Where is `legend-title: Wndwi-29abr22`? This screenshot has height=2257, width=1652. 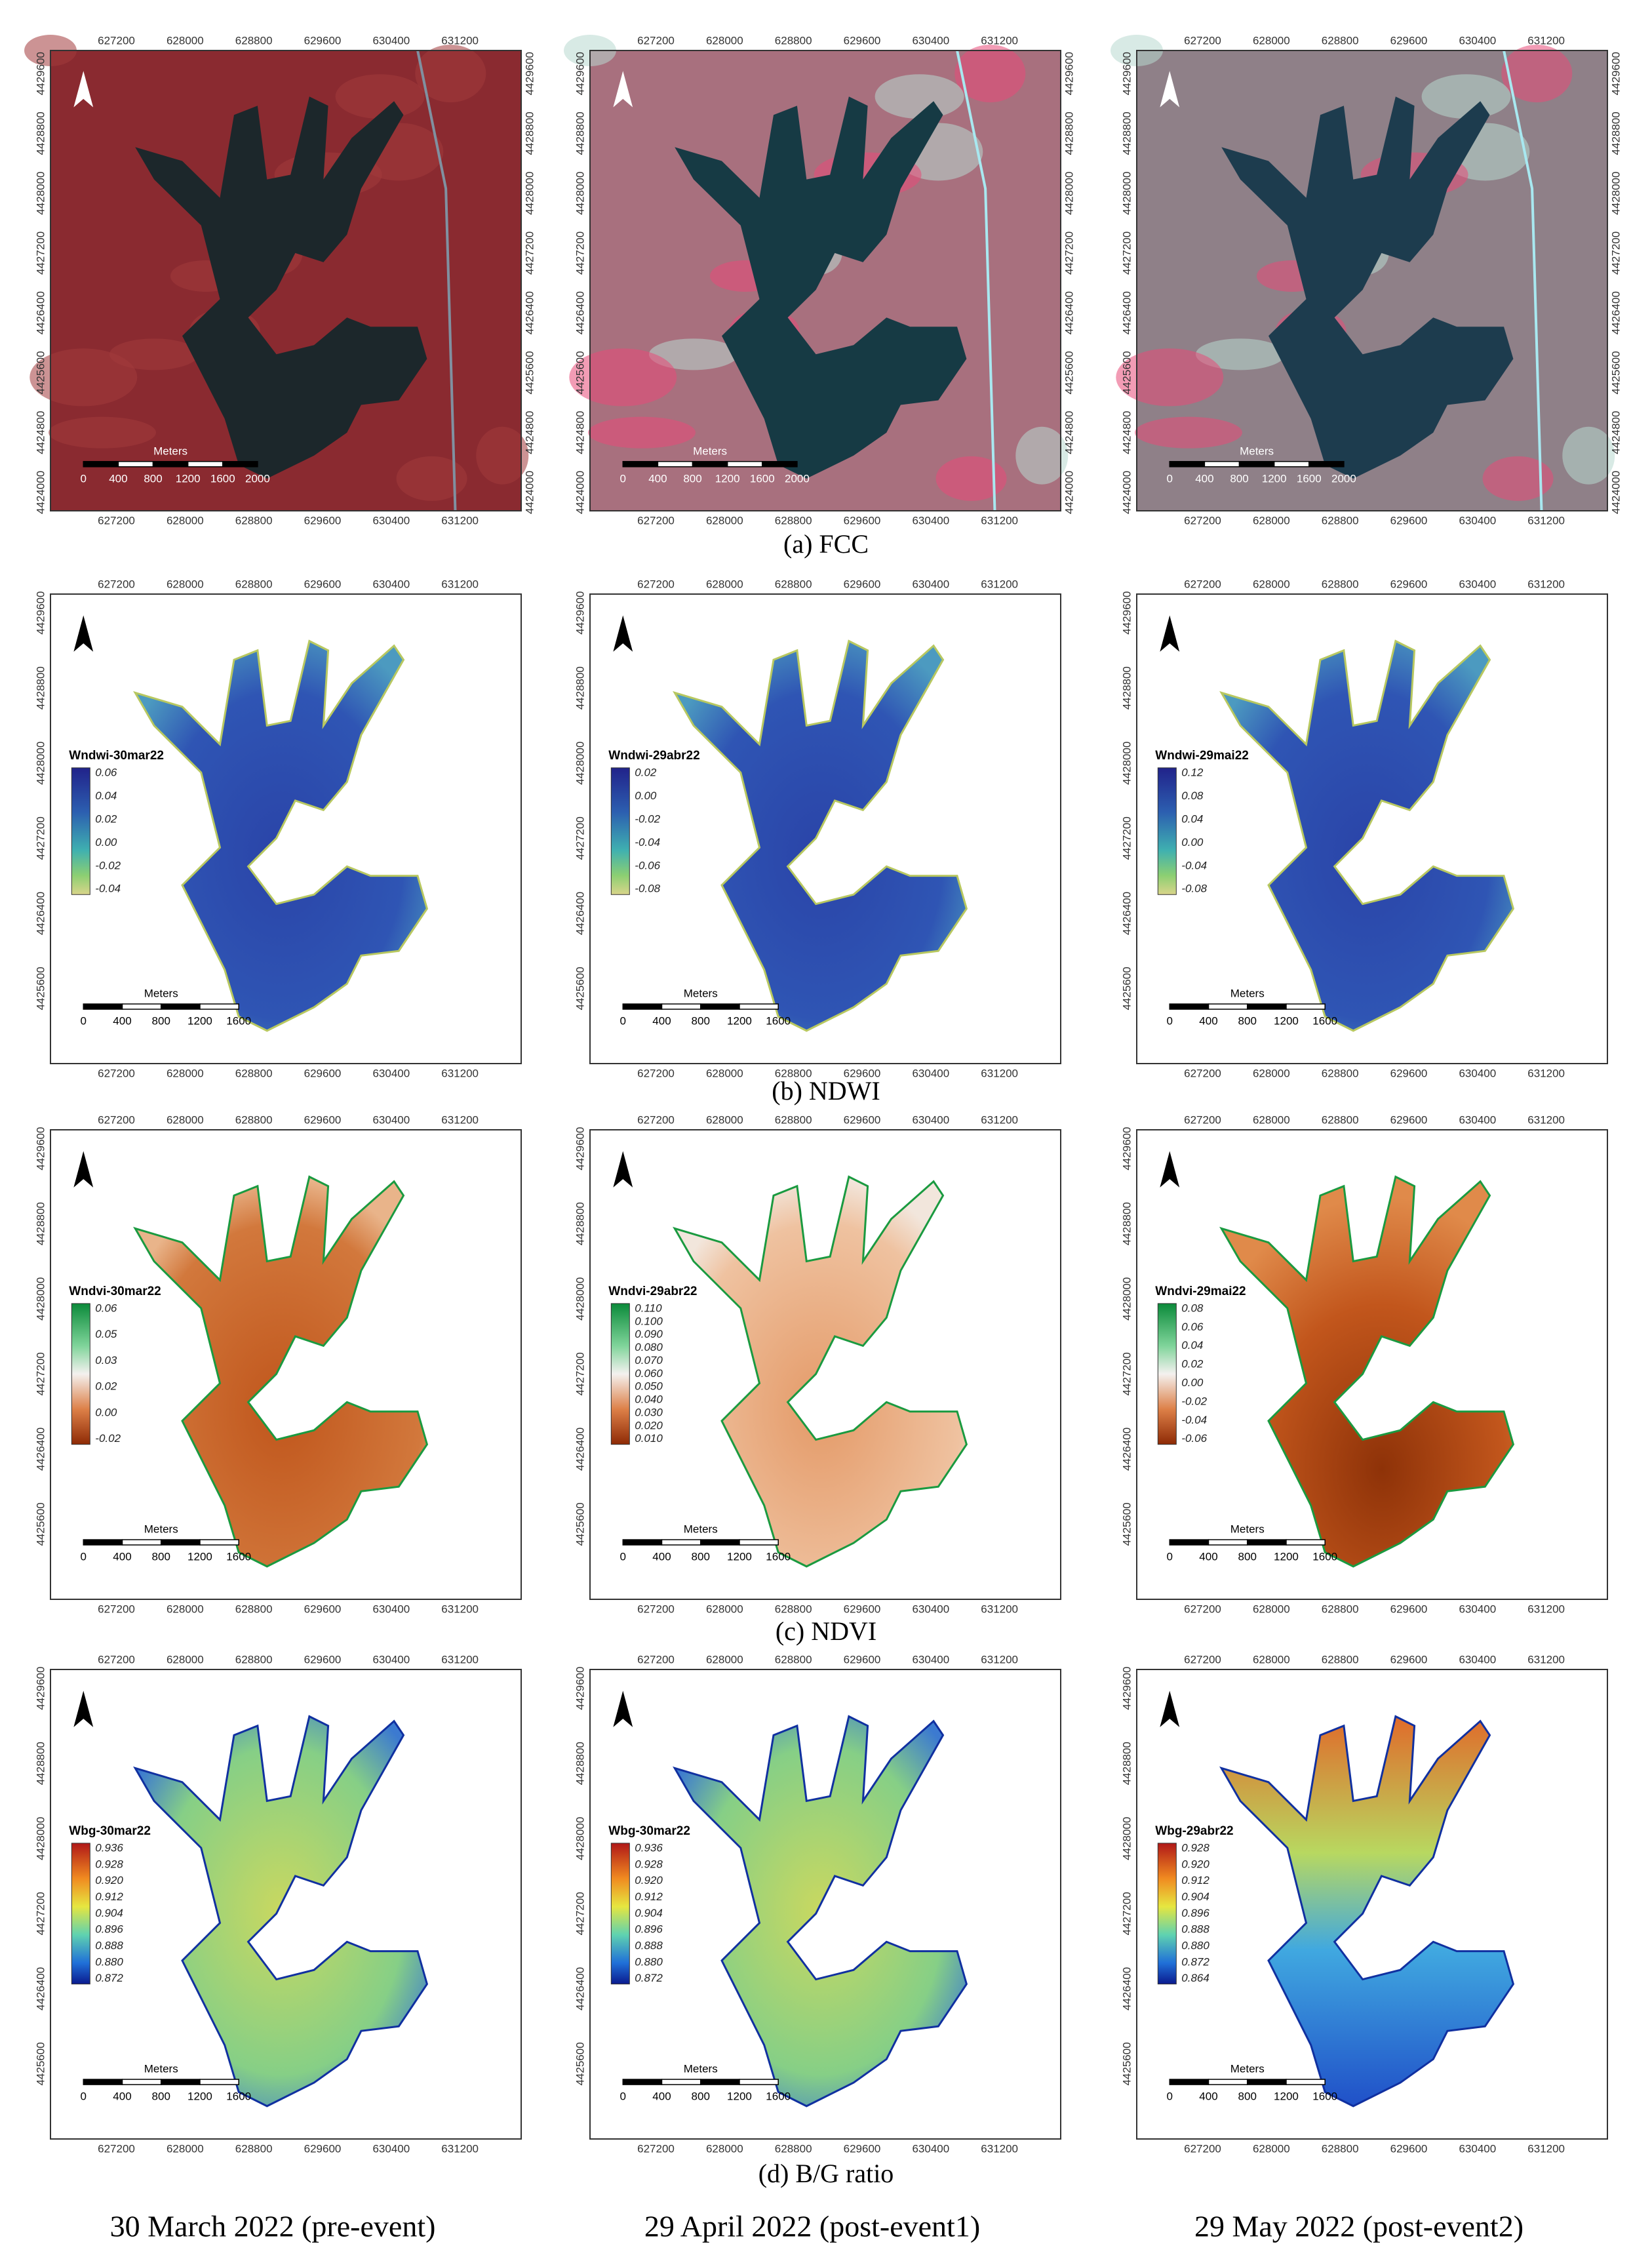 legend-title: Wndwi-29abr22 is located at coordinates (653, 756).